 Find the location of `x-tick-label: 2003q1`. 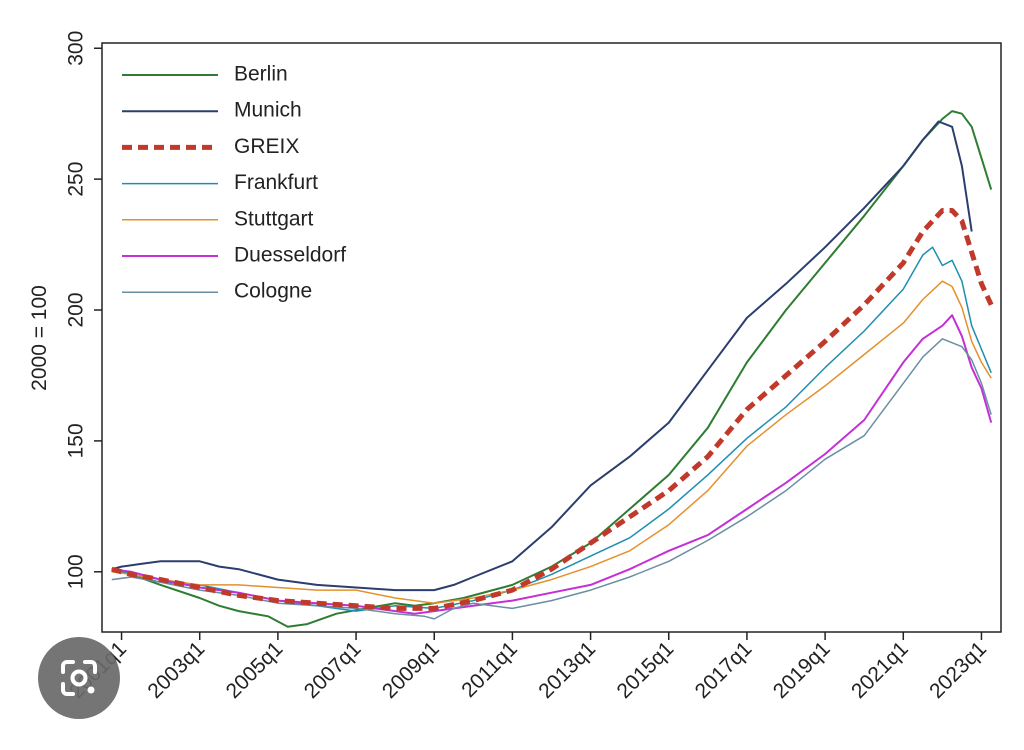

x-tick-label: 2003q1 is located at coordinates (176, 670).